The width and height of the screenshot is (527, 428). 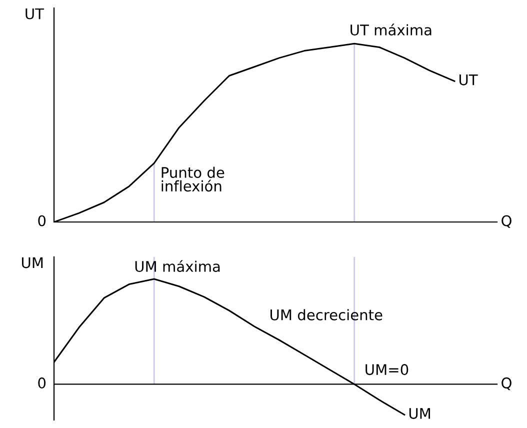 I want to click on y-axis-title: UM, so click(x=32, y=262).